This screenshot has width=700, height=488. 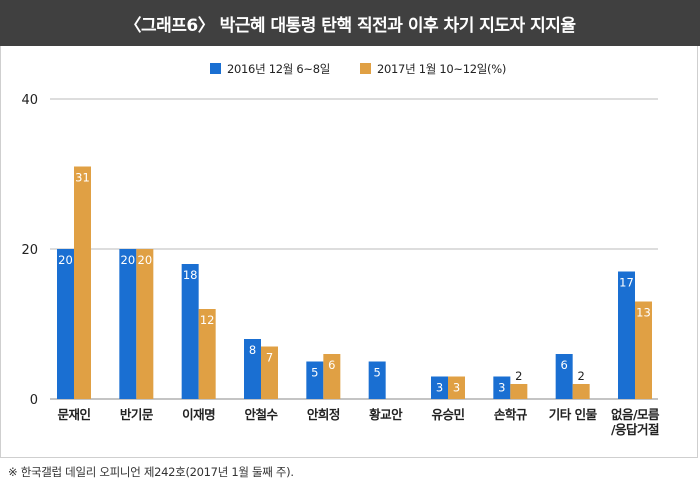 What do you see at coordinates (573, 414) in the screenshot?
I see `x-tick-label: 기타 인물` at bounding box center [573, 414].